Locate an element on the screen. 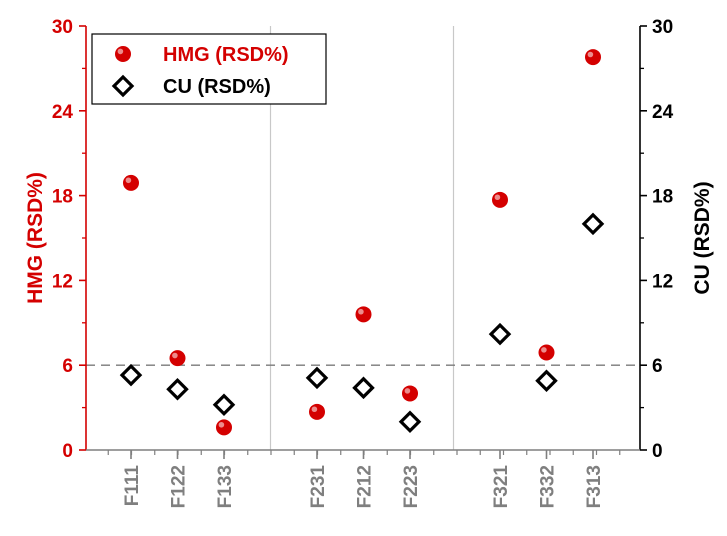 The image size is (727, 536). legend: HMG (RSD%) CU (RSD%) is located at coordinates (209, 69).